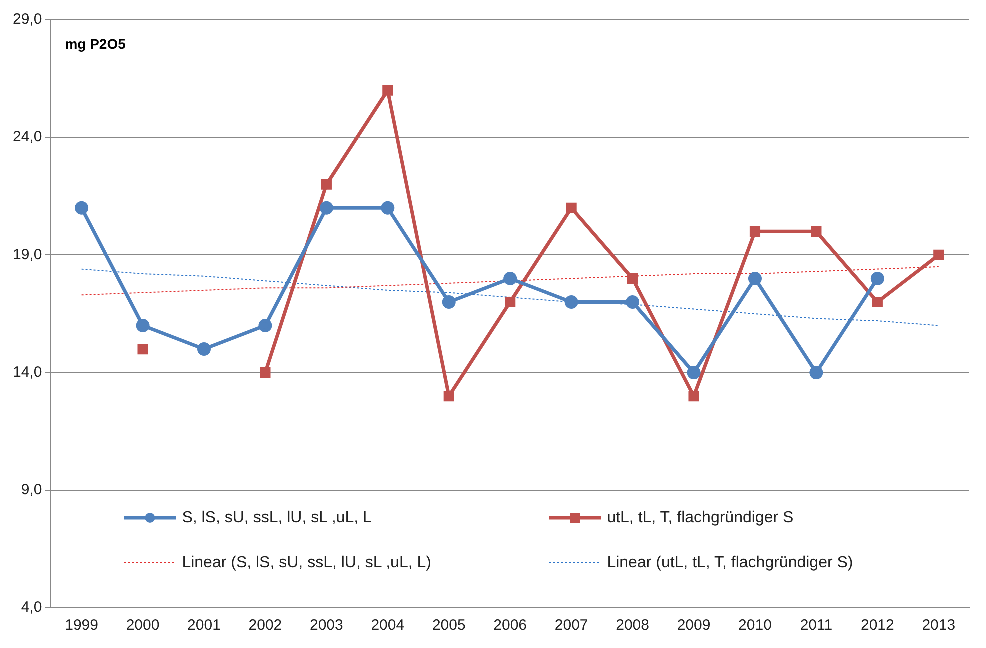 Image resolution: width=986 pixels, height=648 pixels. Describe the element at coordinates (939, 625) in the screenshot. I see `x-tick-label: 2013` at that location.